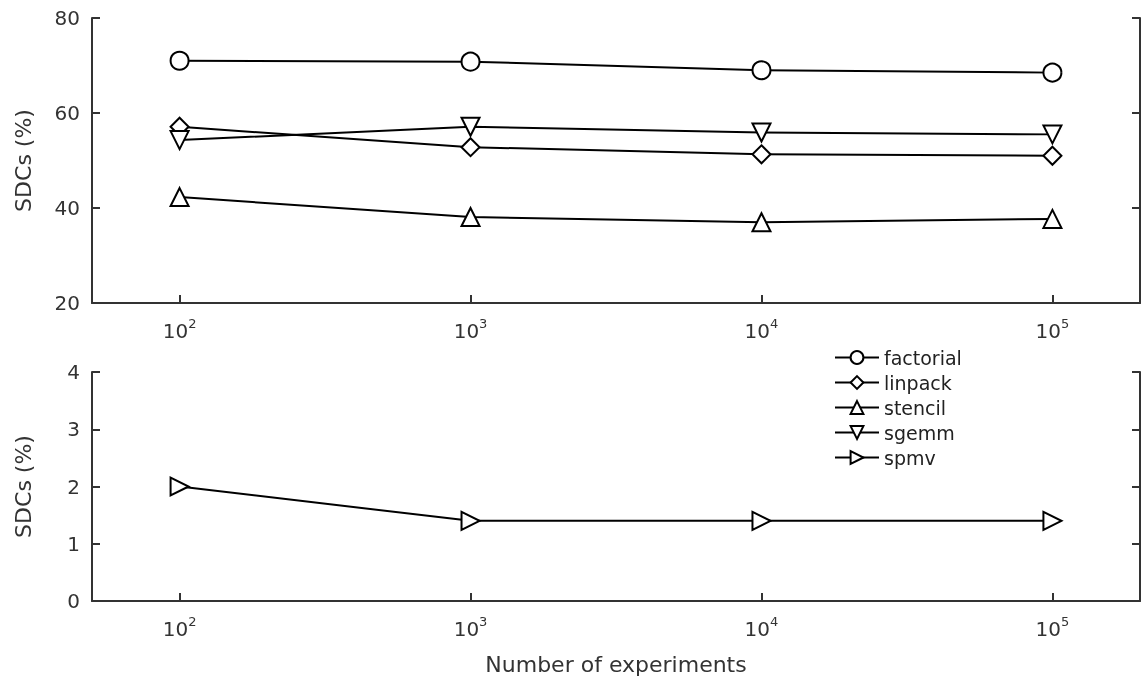 The image size is (1142, 688). I want to click on legend-label: stencil, so click(915, 407).